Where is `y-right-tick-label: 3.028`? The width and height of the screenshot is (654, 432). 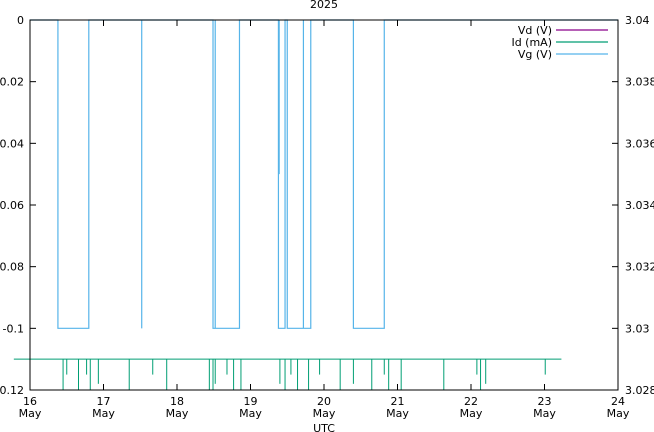
y-right-tick-label: 3.028 is located at coordinates (639, 390).